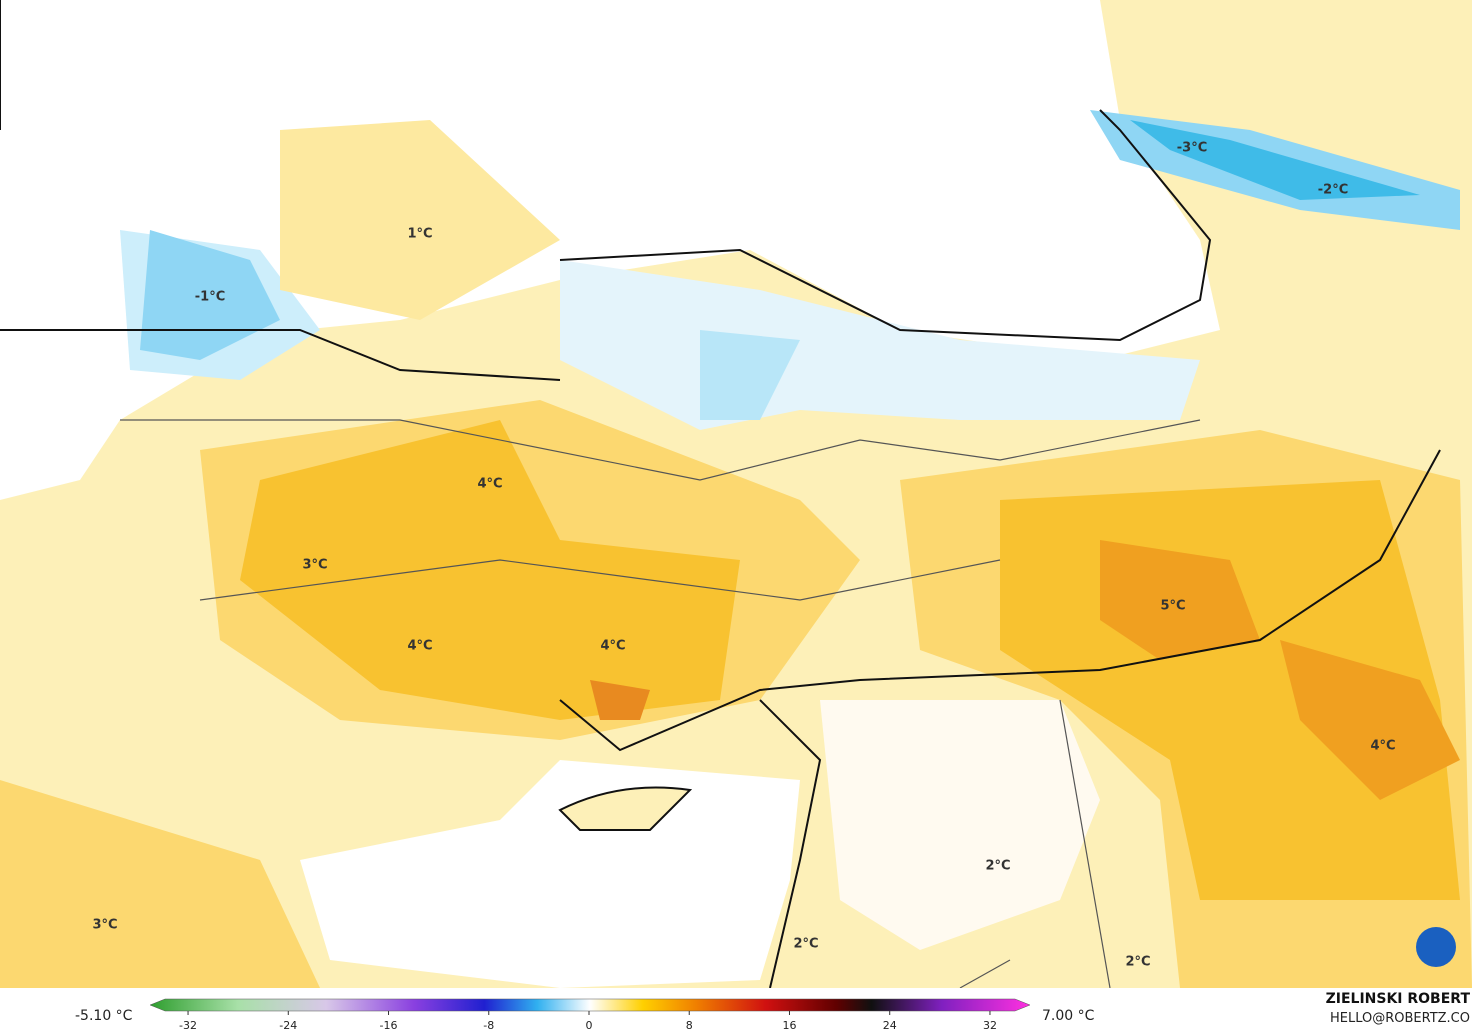 This screenshot has width=1472, height=1035. I want to click on credit-email: HELLO@ROBERTZ.CO, so click(1400, 1018).